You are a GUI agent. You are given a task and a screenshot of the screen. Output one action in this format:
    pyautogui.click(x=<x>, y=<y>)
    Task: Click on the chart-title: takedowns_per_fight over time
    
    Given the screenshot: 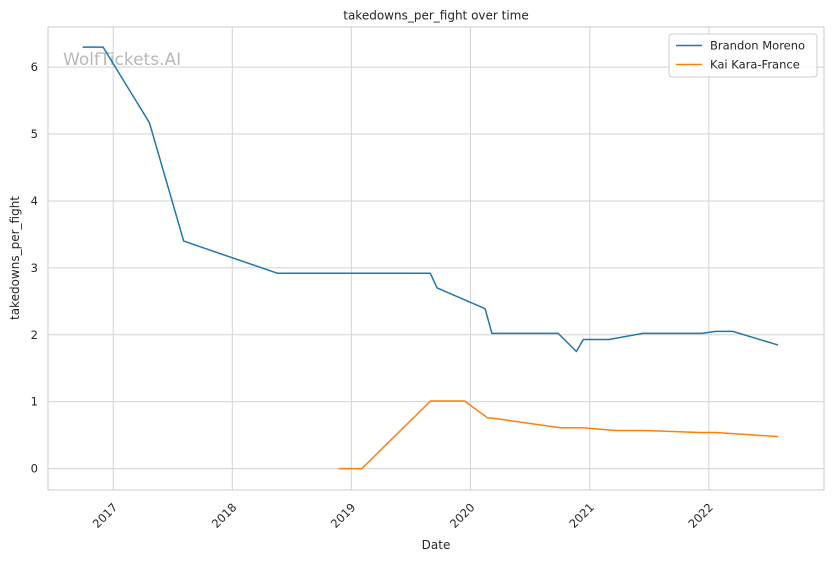 What is the action you would take?
    pyautogui.click(x=436, y=16)
    